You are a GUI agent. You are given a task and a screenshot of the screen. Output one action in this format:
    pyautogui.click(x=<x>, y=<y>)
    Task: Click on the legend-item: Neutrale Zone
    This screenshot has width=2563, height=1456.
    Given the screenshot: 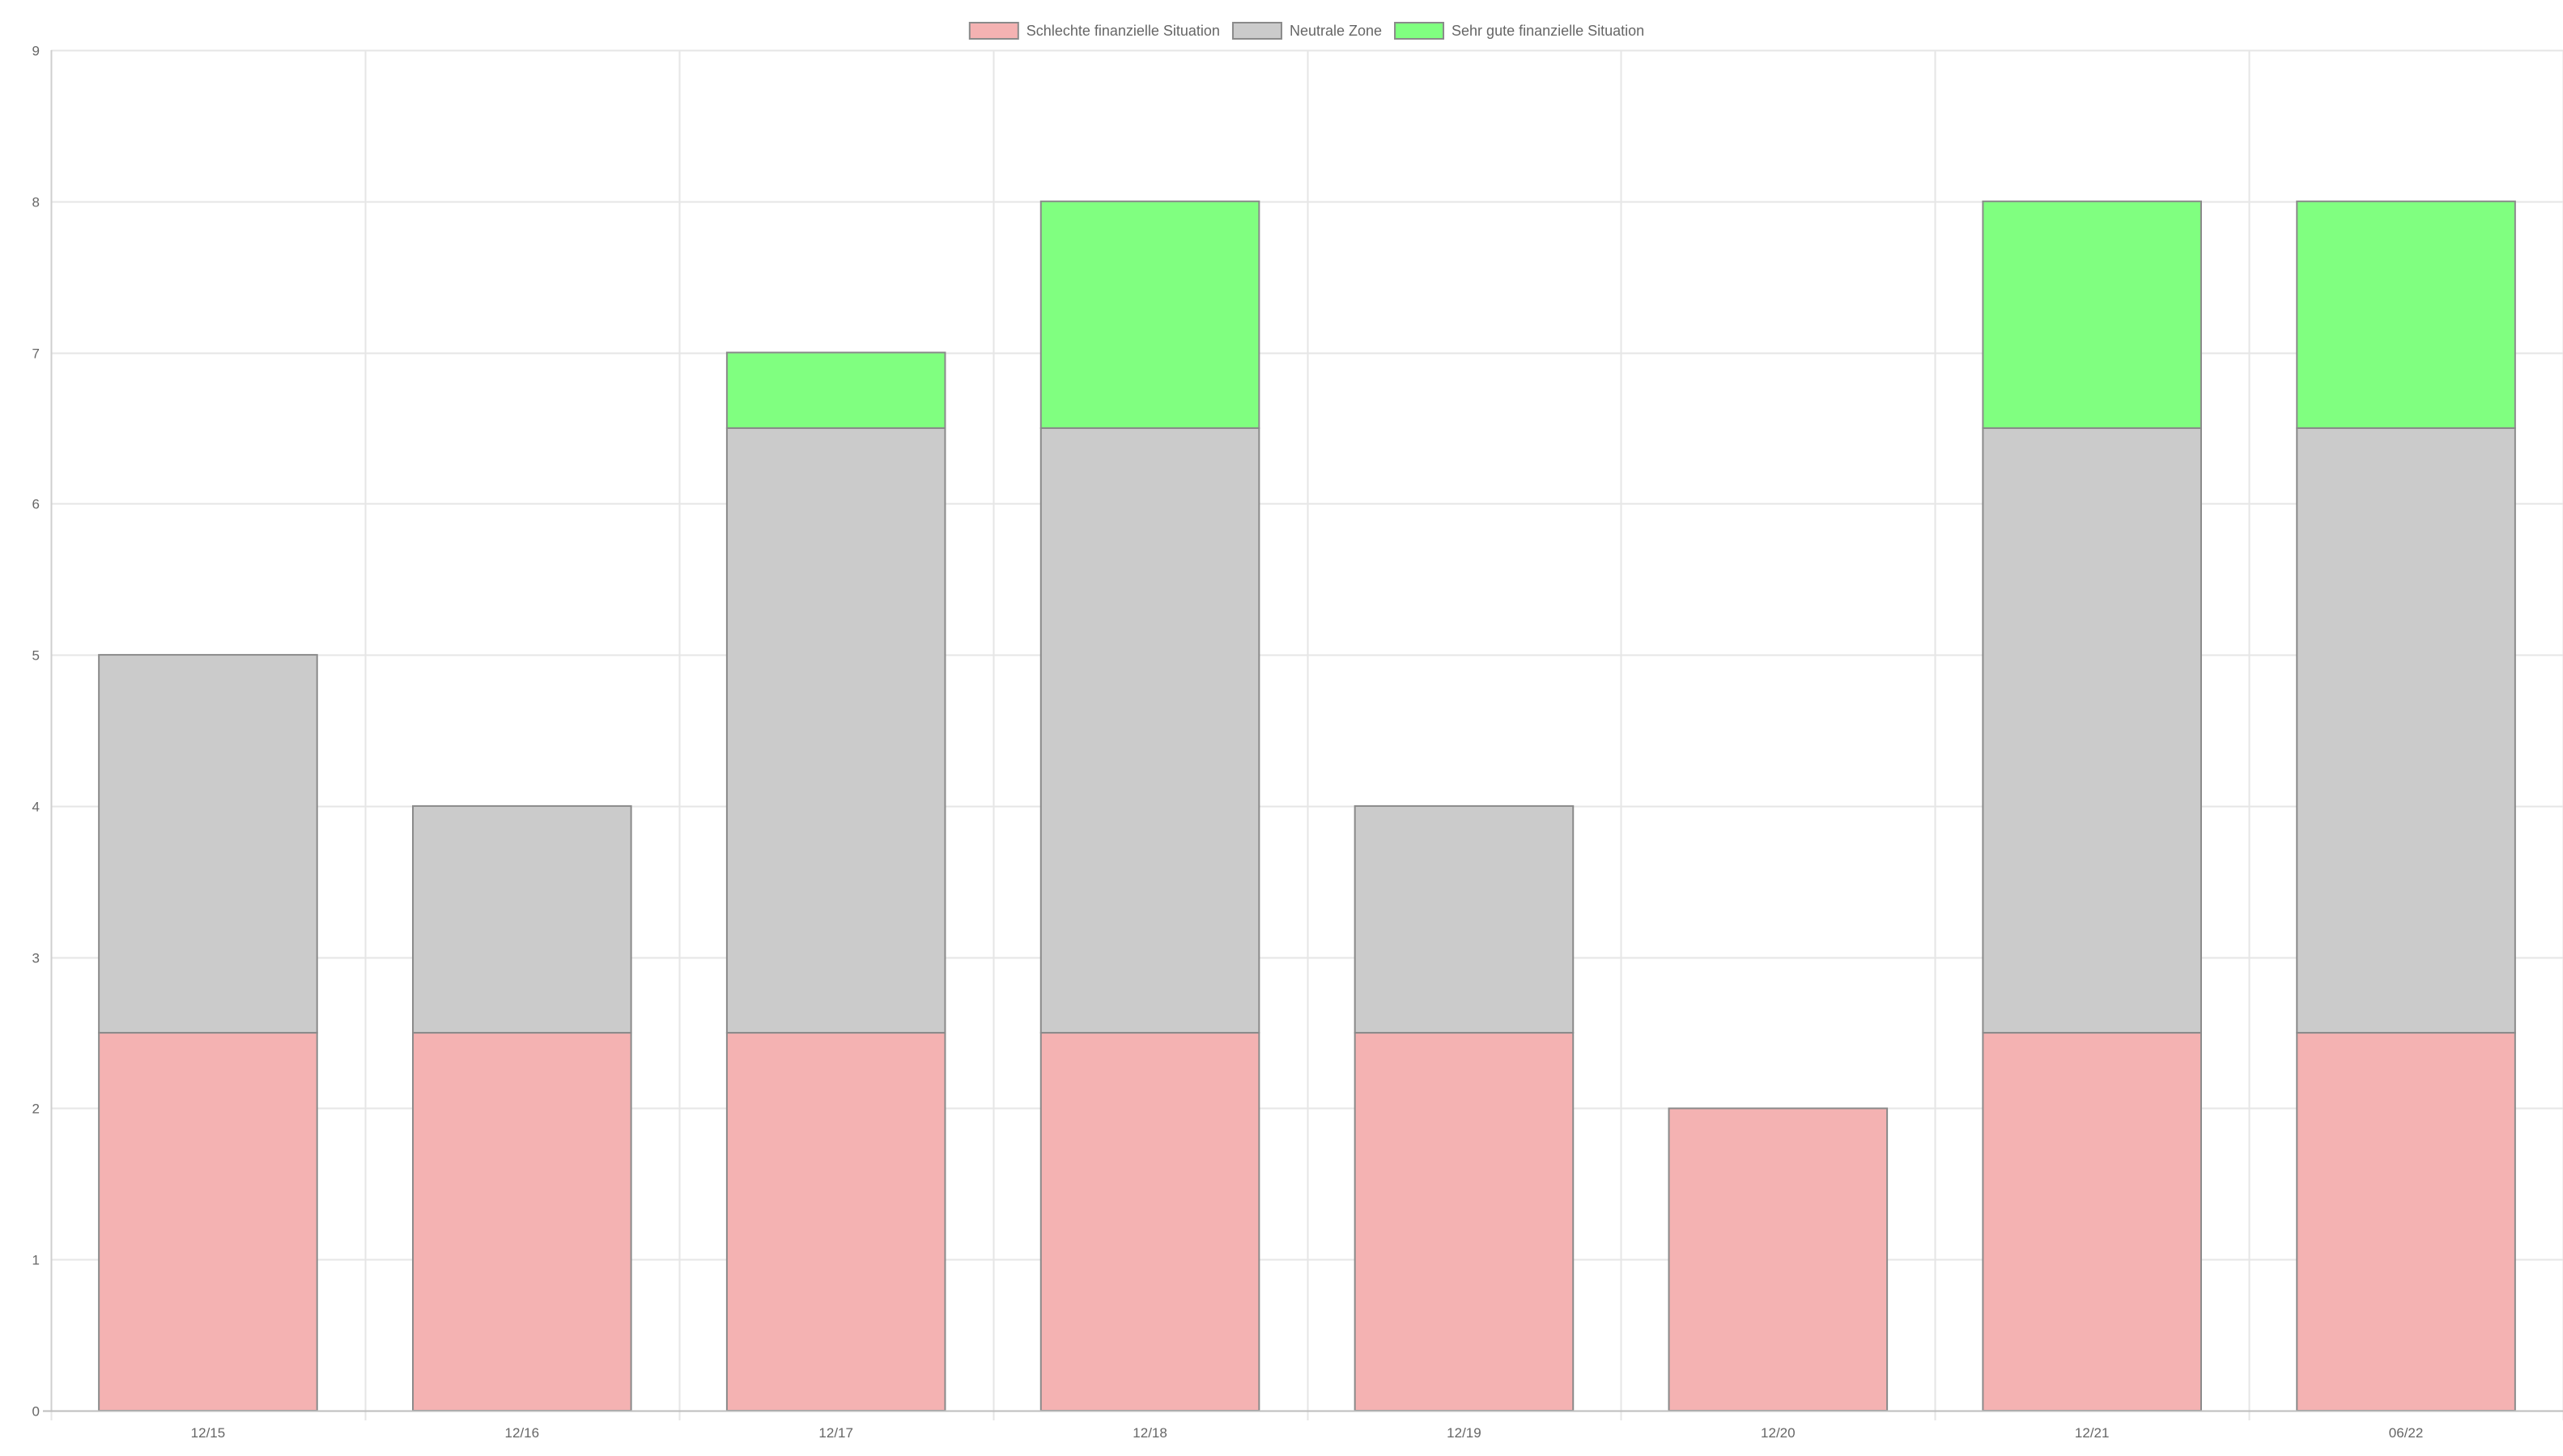 What is the action you would take?
    pyautogui.click(x=1307, y=31)
    